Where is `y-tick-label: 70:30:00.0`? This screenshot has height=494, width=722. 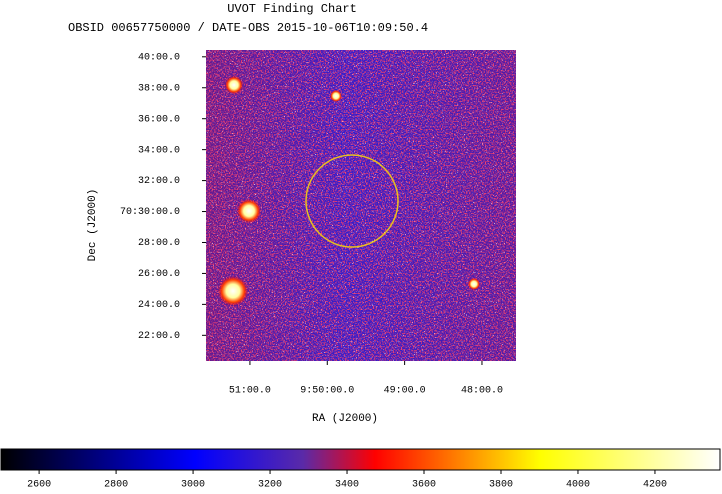
y-tick-label: 70:30:00.0 is located at coordinates (150, 212).